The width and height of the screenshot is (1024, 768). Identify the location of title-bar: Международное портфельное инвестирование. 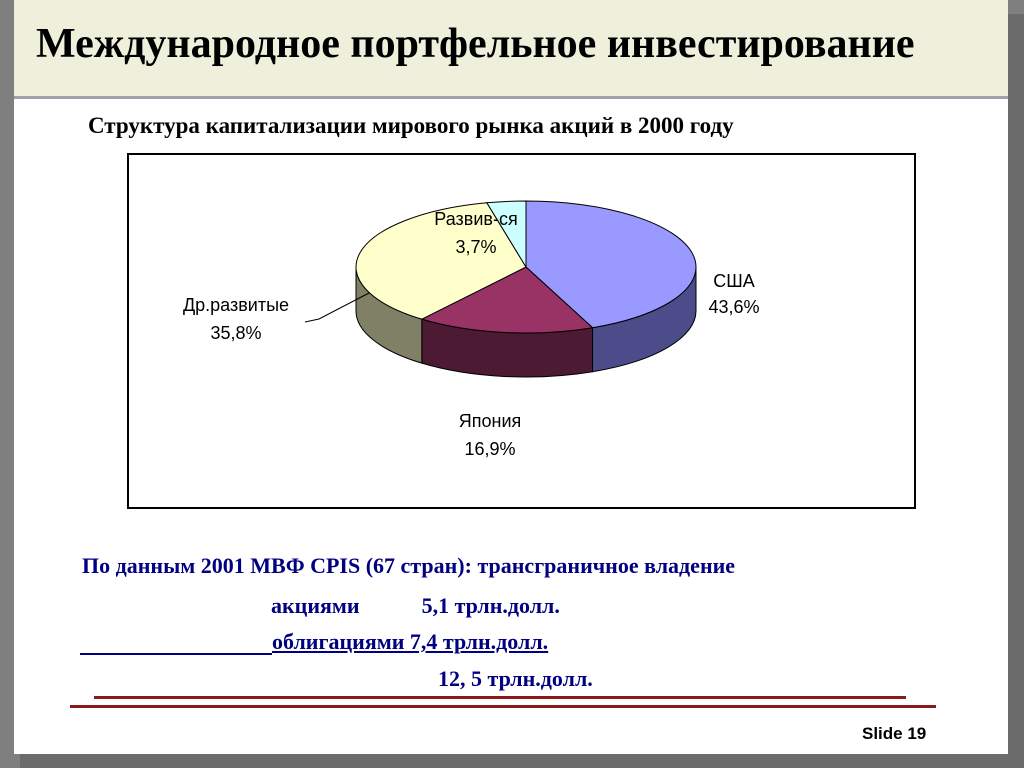
(511, 49).